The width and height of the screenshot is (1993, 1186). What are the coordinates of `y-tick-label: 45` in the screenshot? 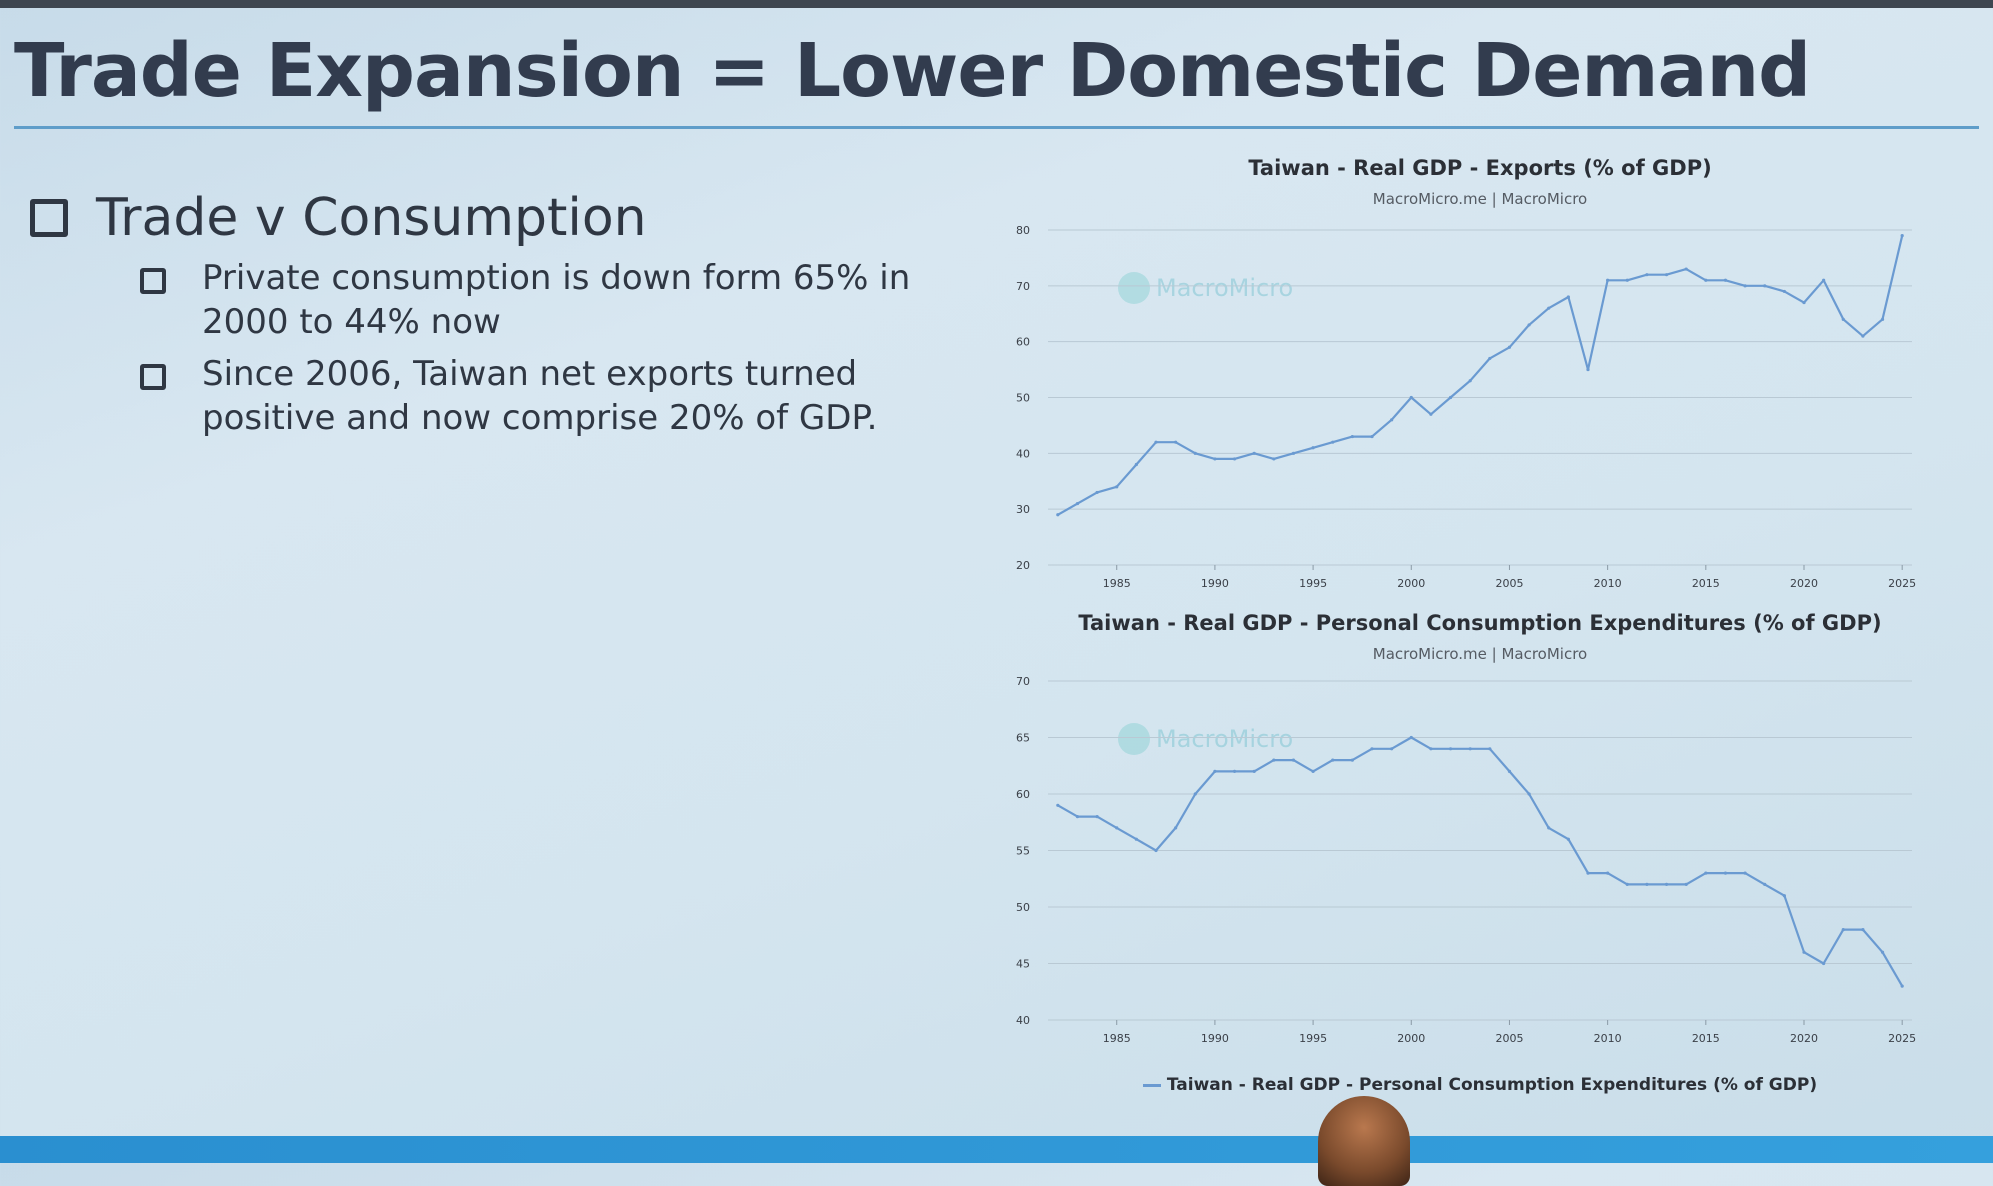 It's located at (1023, 964).